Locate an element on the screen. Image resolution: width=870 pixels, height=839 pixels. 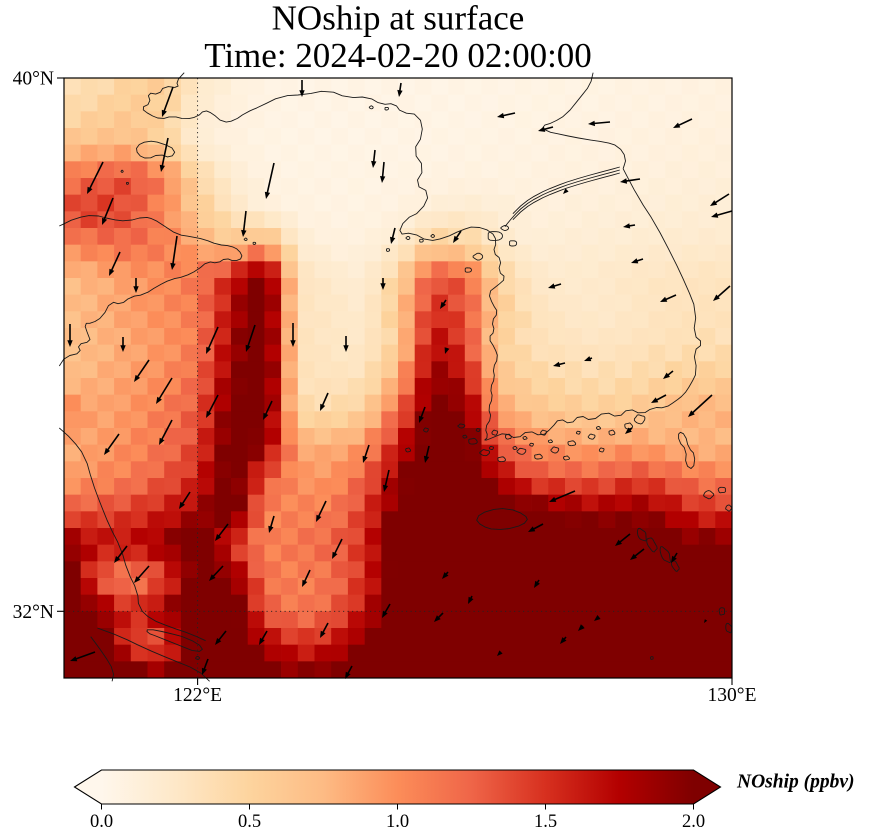
svg-text: 0.0 is located at coordinates (101, 822).